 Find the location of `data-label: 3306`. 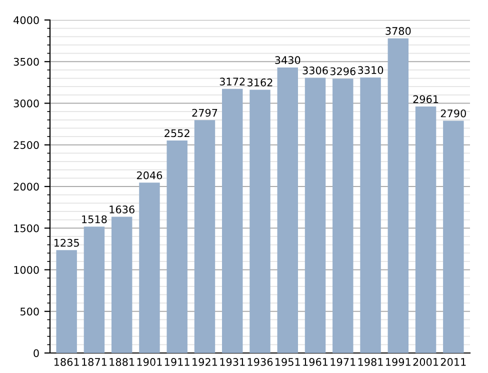

data-label: 3306 is located at coordinates (315, 70).